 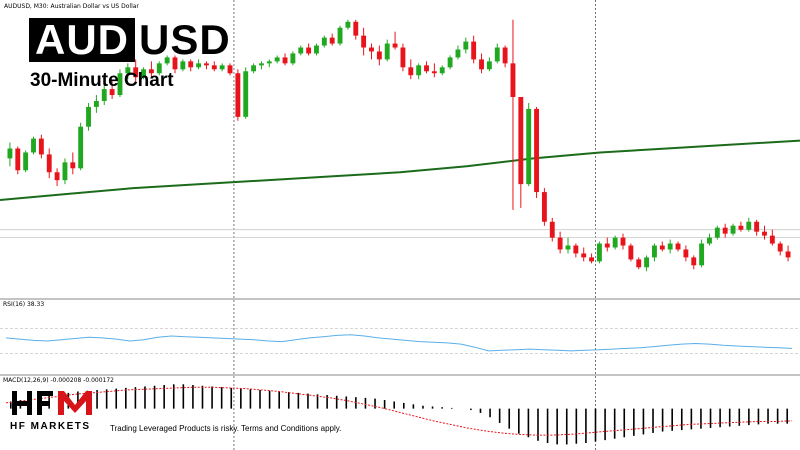 What do you see at coordinates (82, 40) in the screenshot?
I see `title-base-currency: AUD` at bounding box center [82, 40].